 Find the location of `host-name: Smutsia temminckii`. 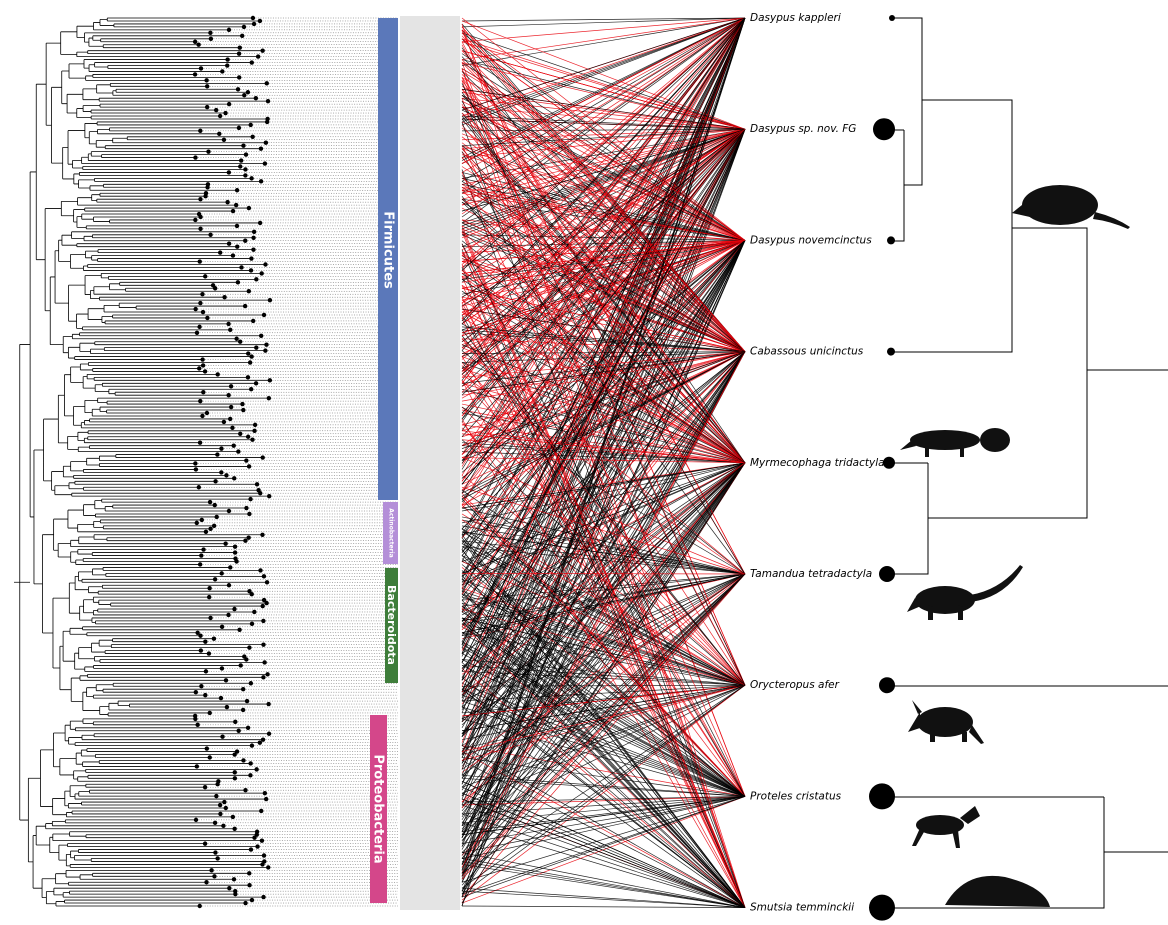

host-name: Smutsia temminckii is located at coordinates (802, 908).